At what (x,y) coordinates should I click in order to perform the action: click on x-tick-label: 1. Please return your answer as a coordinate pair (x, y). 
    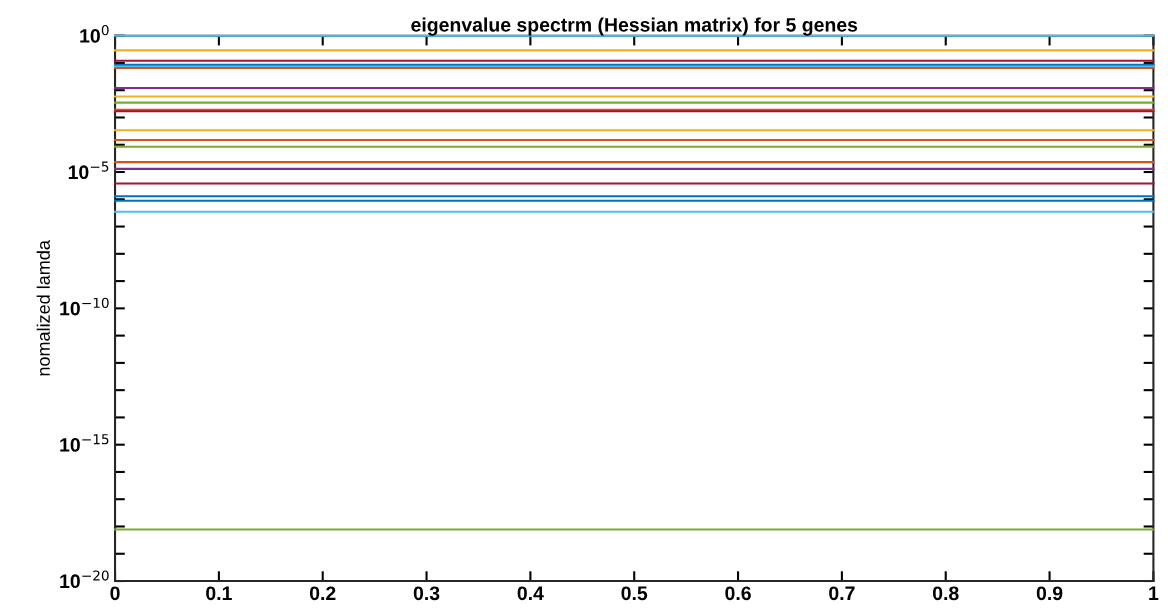
    Looking at the image, I should click on (1154, 593).